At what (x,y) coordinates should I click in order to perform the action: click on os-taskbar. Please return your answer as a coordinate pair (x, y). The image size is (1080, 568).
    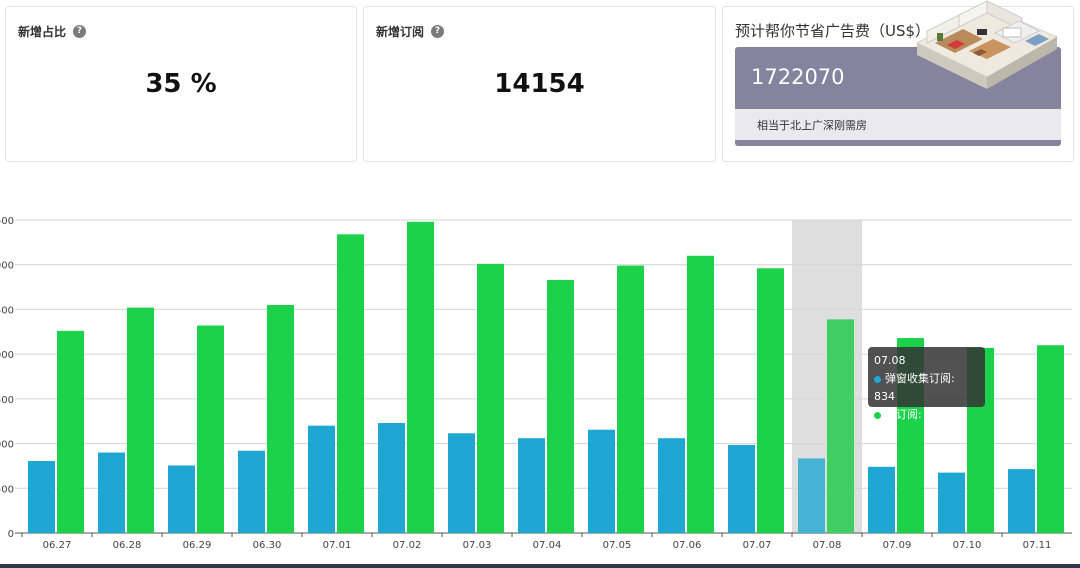
    Looking at the image, I should click on (540, 566).